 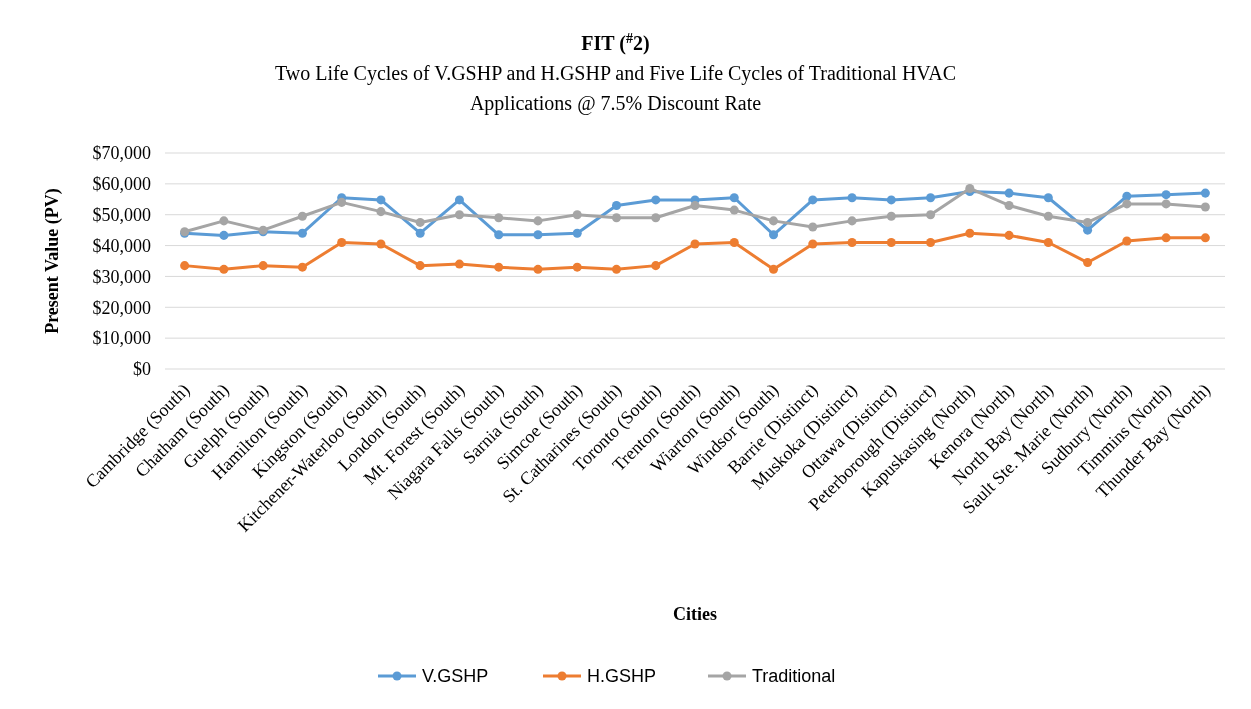 I want to click on chart-subtitle: Two Life Cycles of V.GSHP and H.GSHP and Five Life Cycles of Traditional HVAC Applications @ 7.5% Discount Rate, so click(x=615, y=88).